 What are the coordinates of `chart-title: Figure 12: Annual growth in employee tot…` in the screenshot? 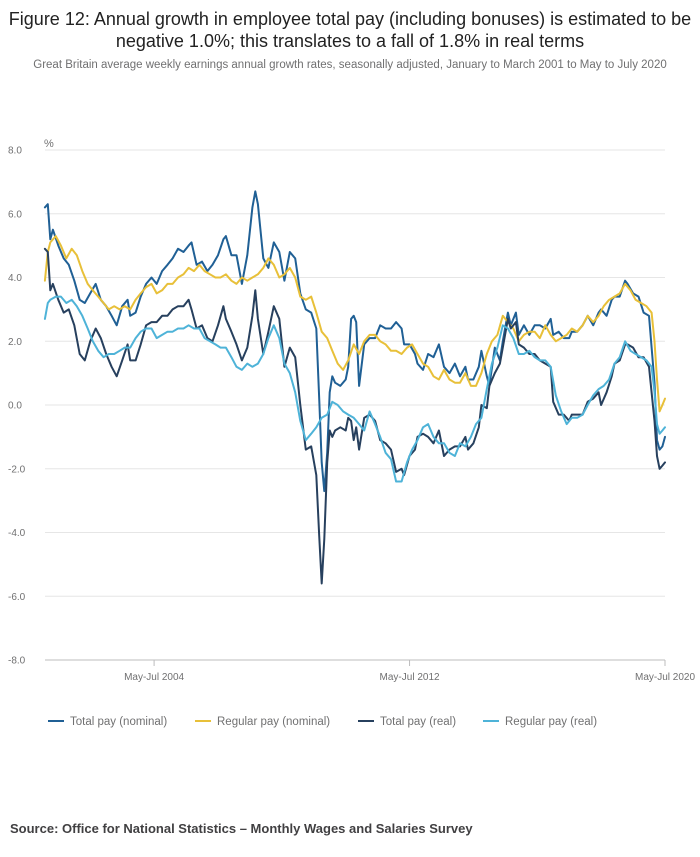 It's located at (350, 30).